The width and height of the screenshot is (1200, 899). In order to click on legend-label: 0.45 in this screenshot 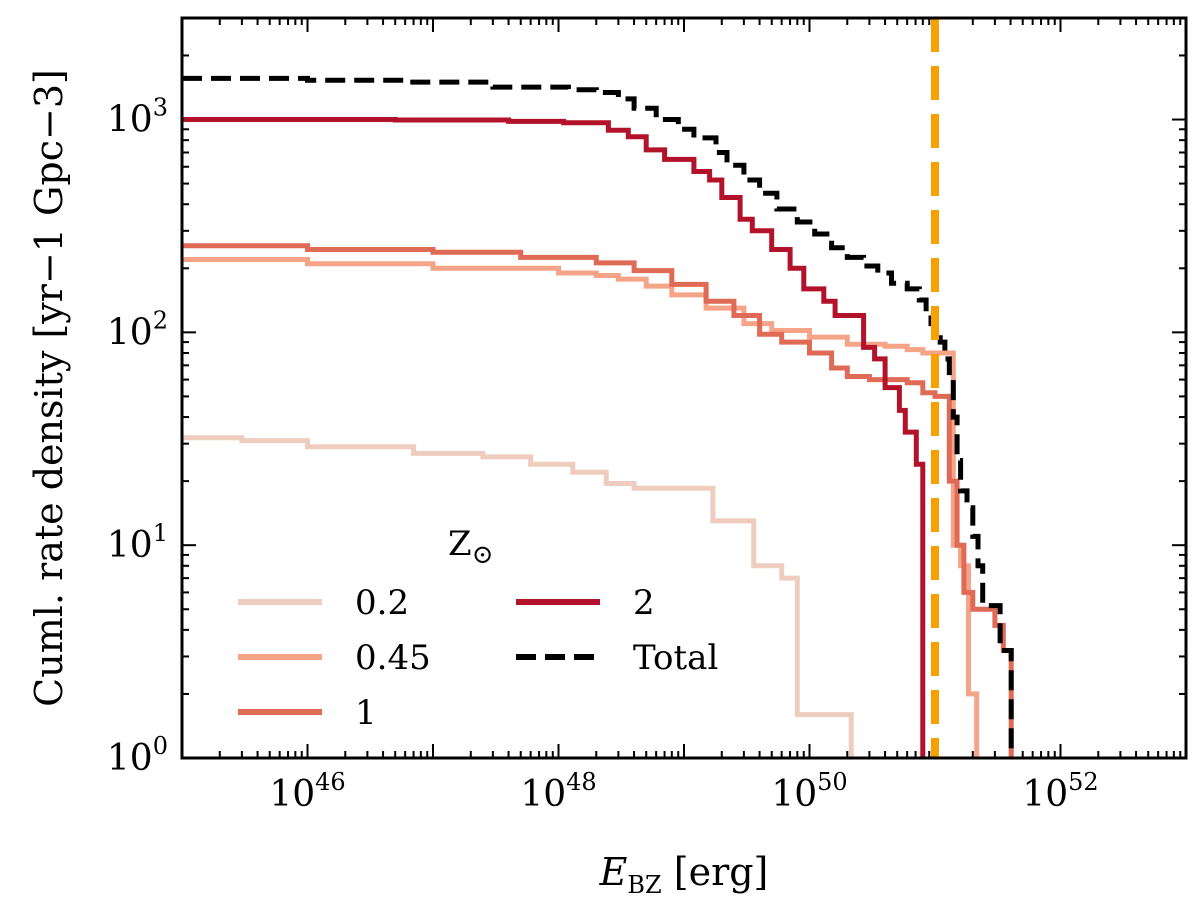, I will do `click(393, 658)`.